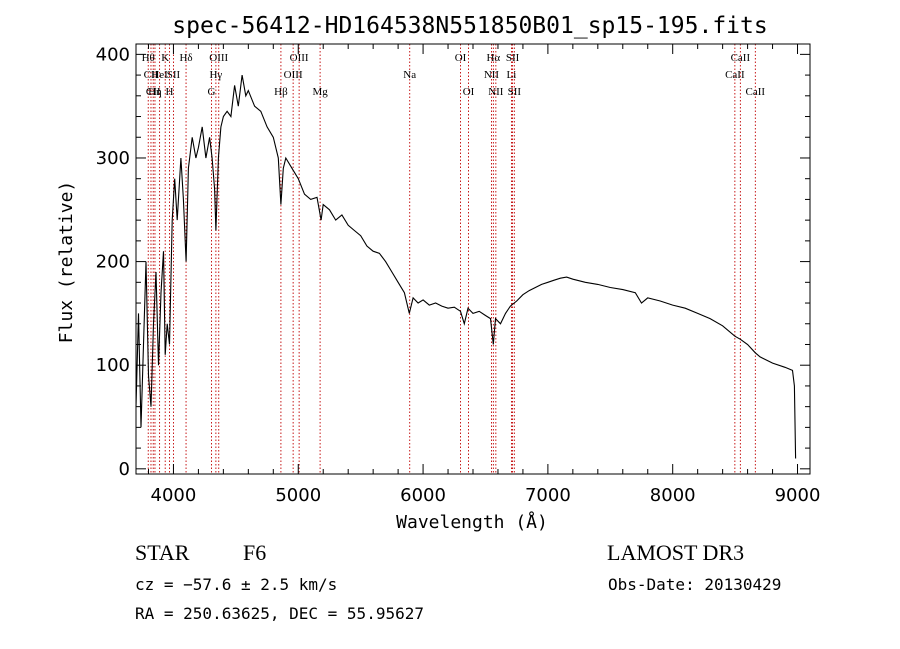 This screenshot has width=900, height=649. Describe the element at coordinates (236, 584) in the screenshot. I see `redshift-cz: cz = −57.6 ± 2.5 km/s` at that location.